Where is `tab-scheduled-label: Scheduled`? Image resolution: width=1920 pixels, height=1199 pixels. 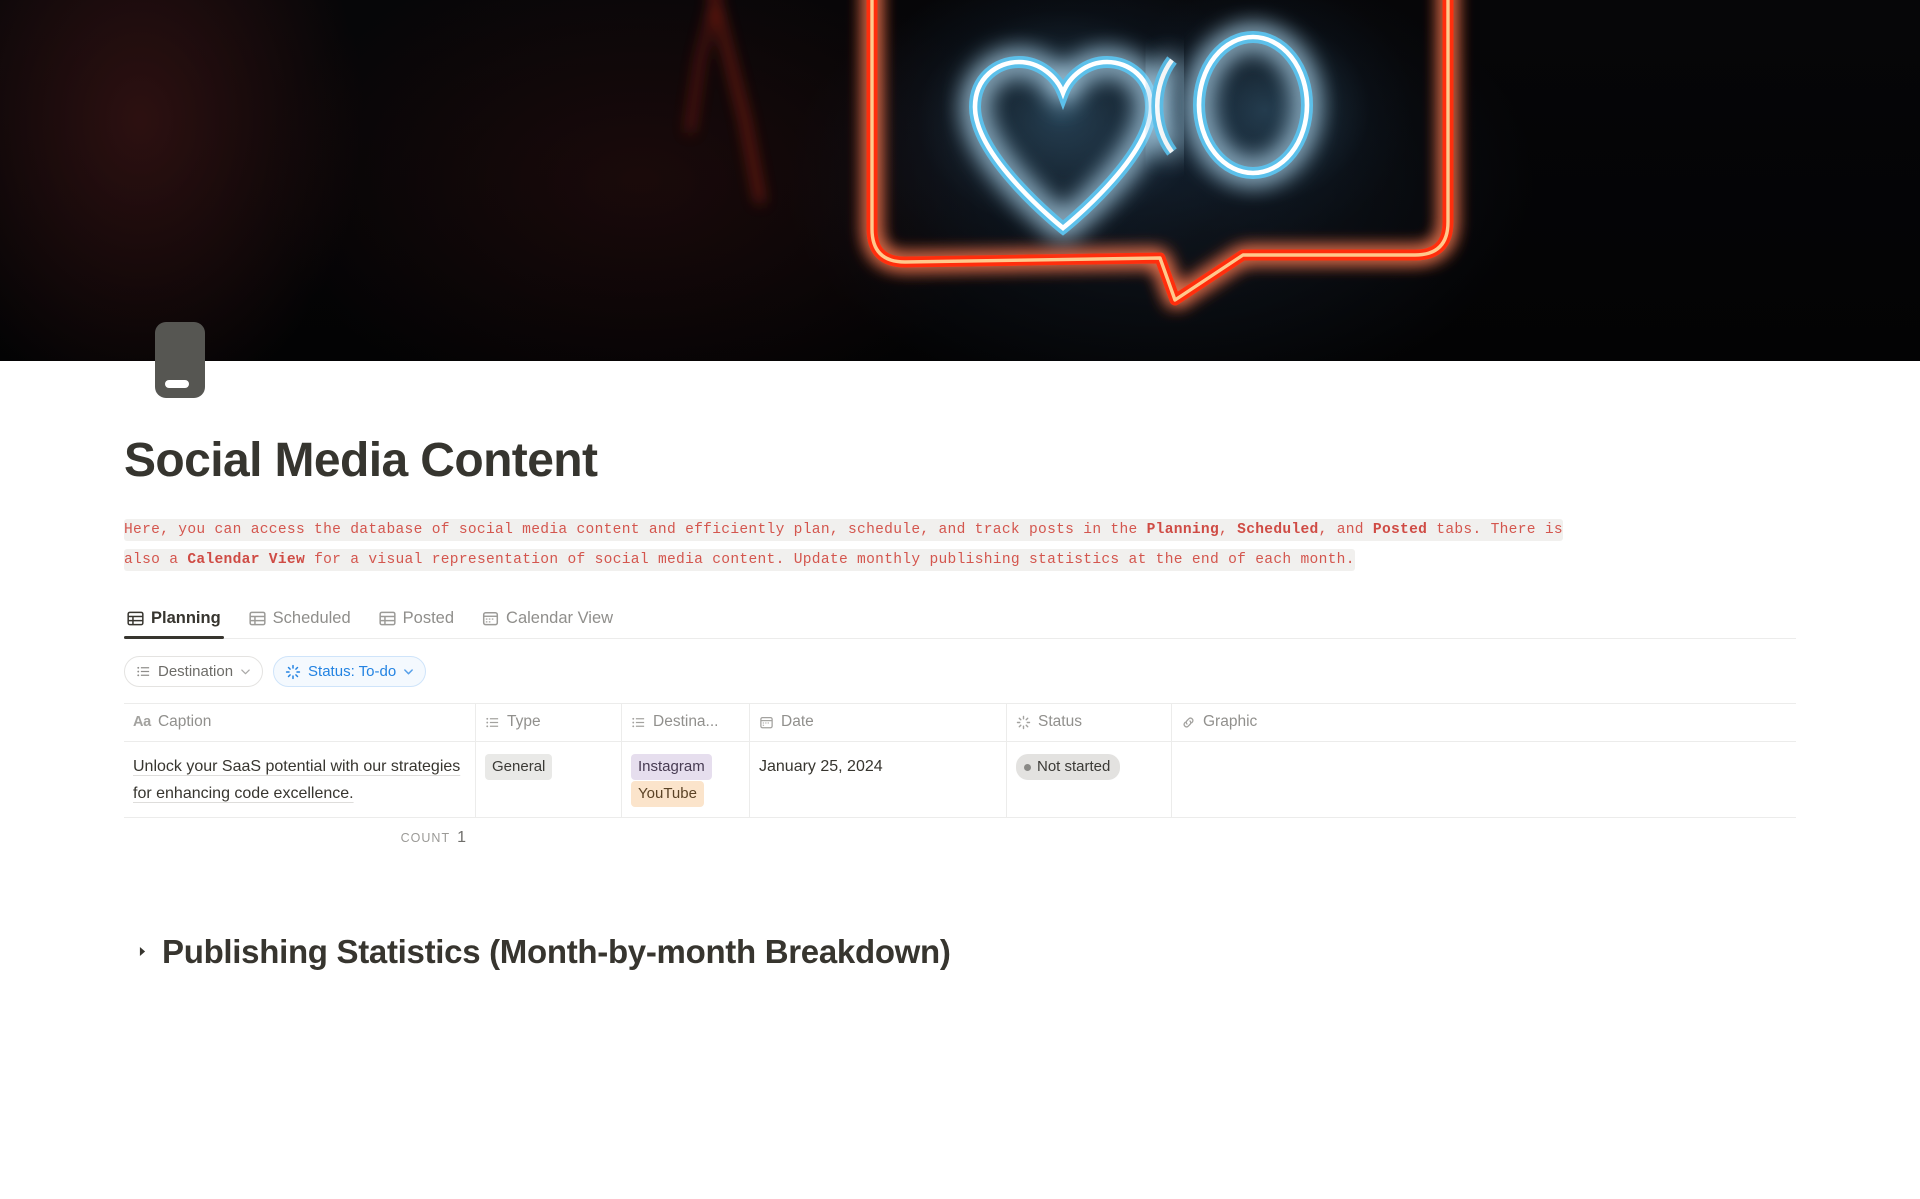 tab-scheduled-label: Scheduled is located at coordinates (311, 618).